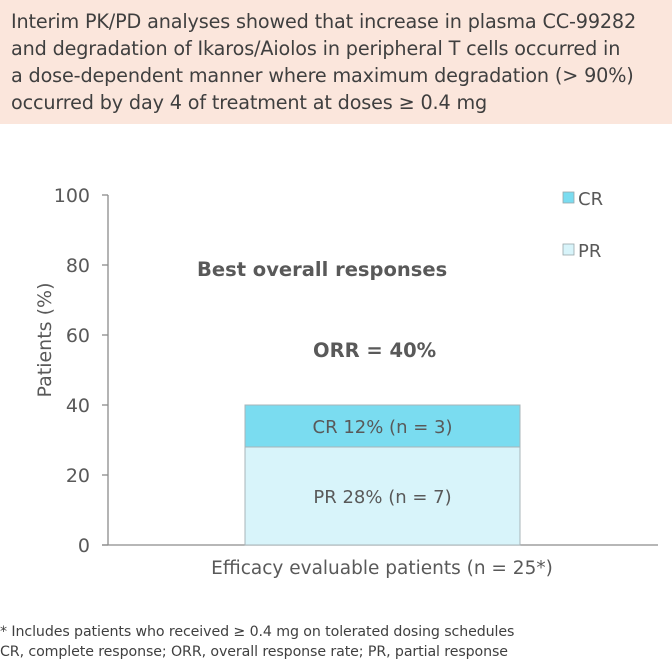 This screenshot has width=672, height=669. What do you see at coordinates (78, 266) in the screenshot?
I see `y-tick-label: 80` at bounding box center [78, 266].